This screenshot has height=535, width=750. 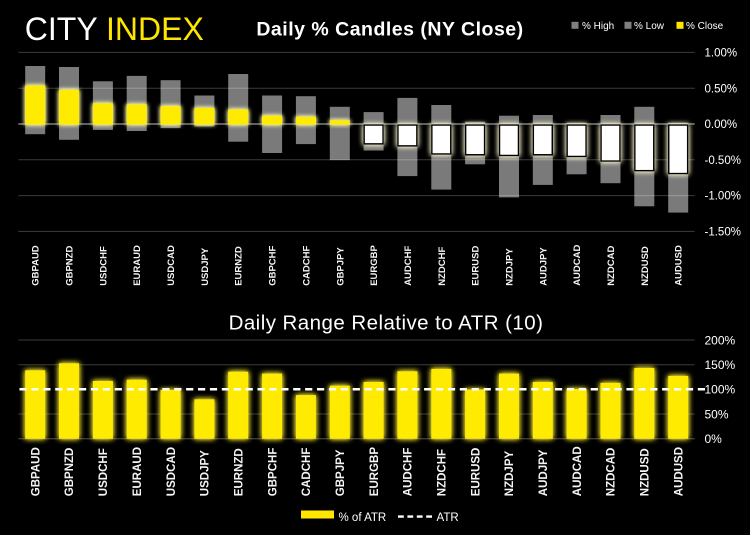 What do you see at coordinates (721, 89) in the screenshot?
I see `svg-text: 0.50%` at bounding box center [721, 89].